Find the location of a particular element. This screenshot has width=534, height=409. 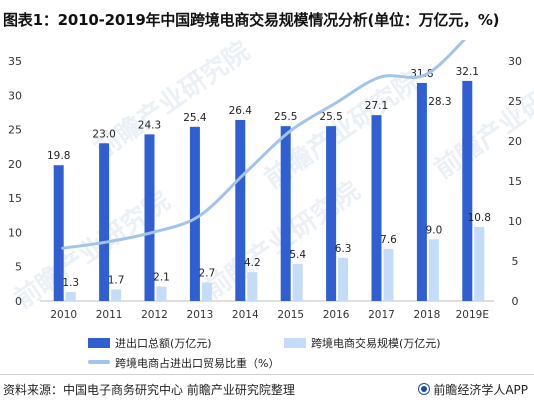

right-tick-label: 20 is located at coordinates (515, 141).